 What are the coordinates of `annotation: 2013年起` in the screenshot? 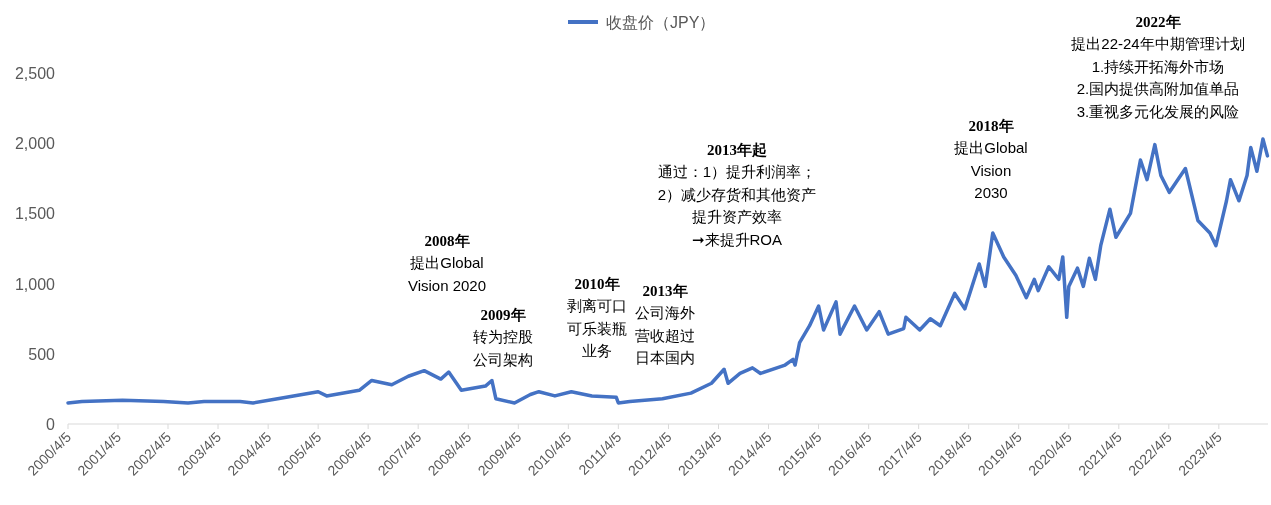 It's located at (737, 150).